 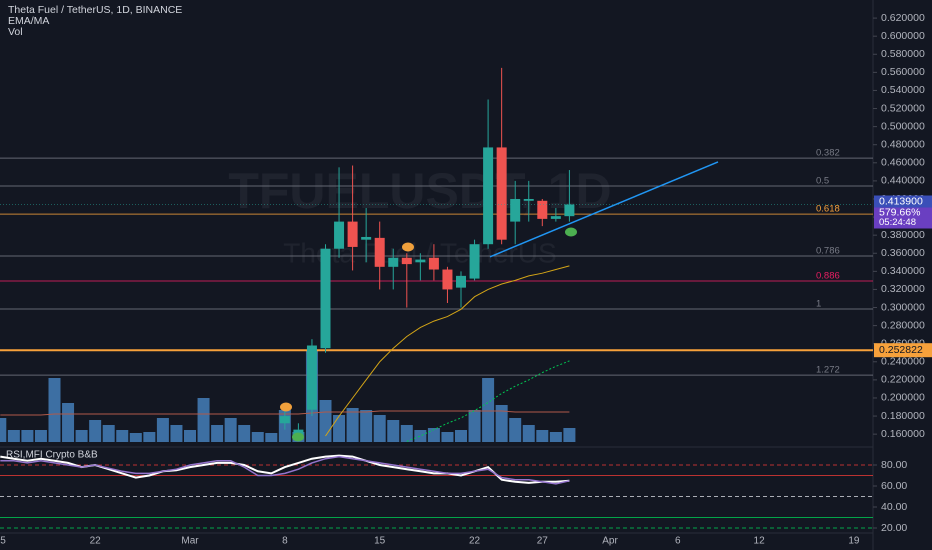 I want to click on y-tick-label: 0.600000, so click(x=903, y=36).